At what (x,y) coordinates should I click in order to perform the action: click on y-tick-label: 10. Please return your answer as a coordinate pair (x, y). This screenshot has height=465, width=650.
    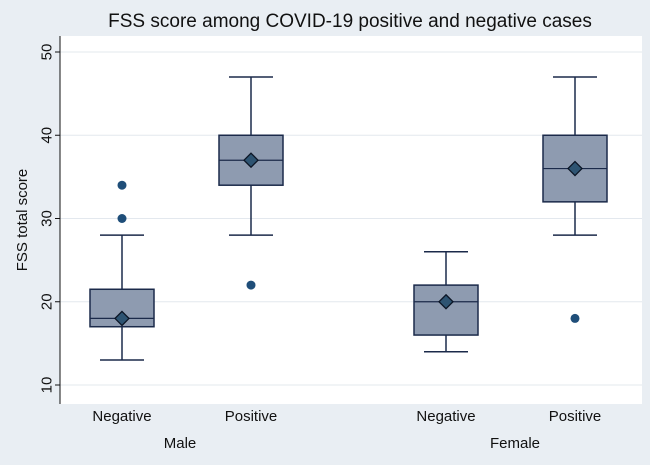
    Looking at the image, I should click on (46, 385).